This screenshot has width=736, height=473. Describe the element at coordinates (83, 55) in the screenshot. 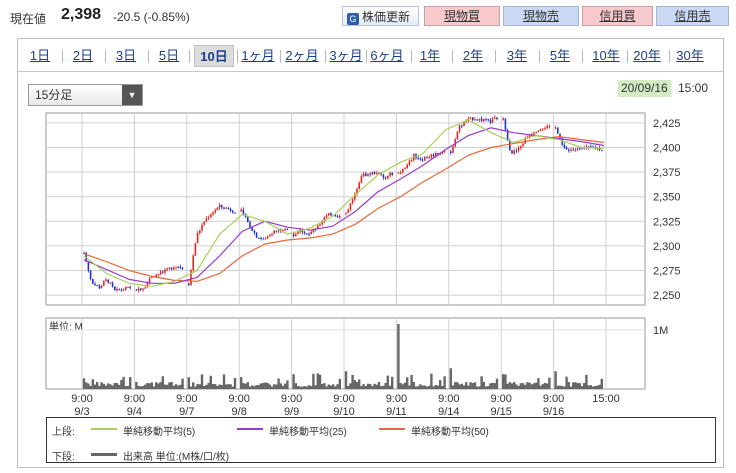

I see `tab-period-1: 2日` at that location.